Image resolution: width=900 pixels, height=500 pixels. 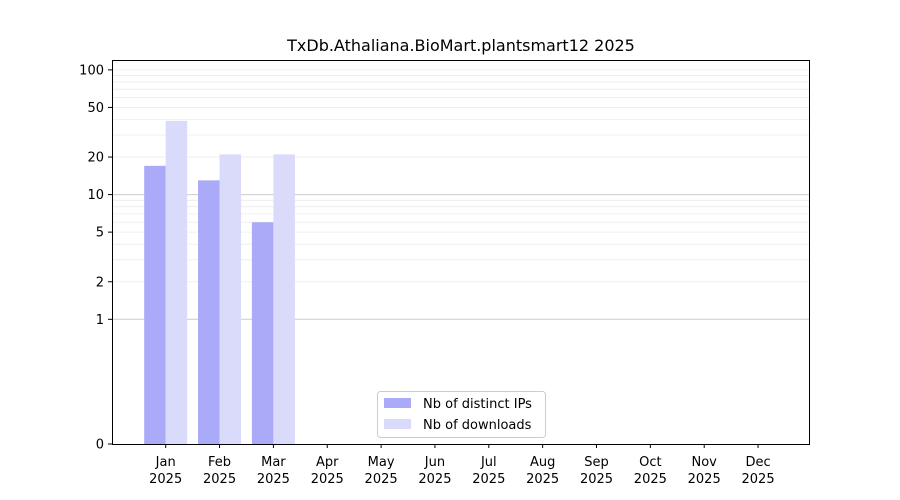 I want to click on x-tick-year-sep: 2025, so click(x=596, y=479).